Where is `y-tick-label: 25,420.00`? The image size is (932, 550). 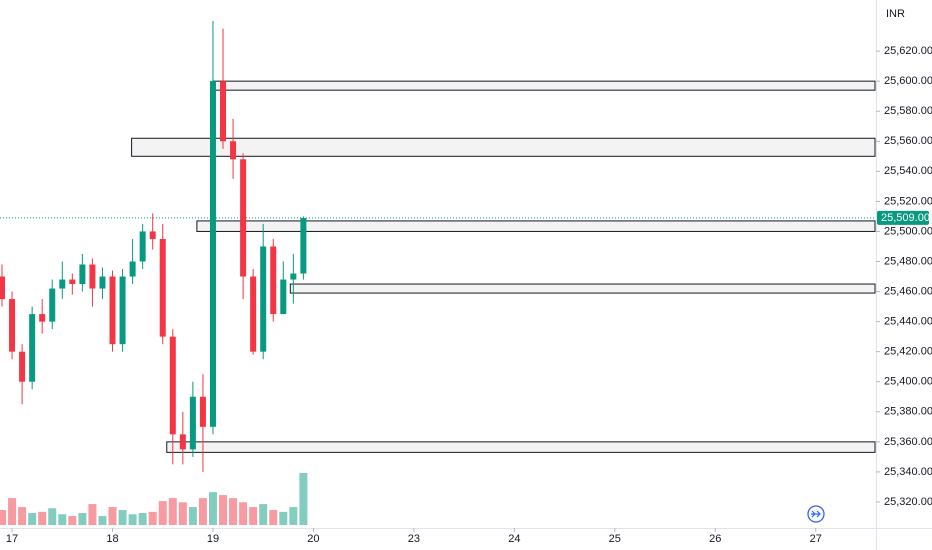
y-tick-label: 25,420.00 is located at coordinates (908, 352).